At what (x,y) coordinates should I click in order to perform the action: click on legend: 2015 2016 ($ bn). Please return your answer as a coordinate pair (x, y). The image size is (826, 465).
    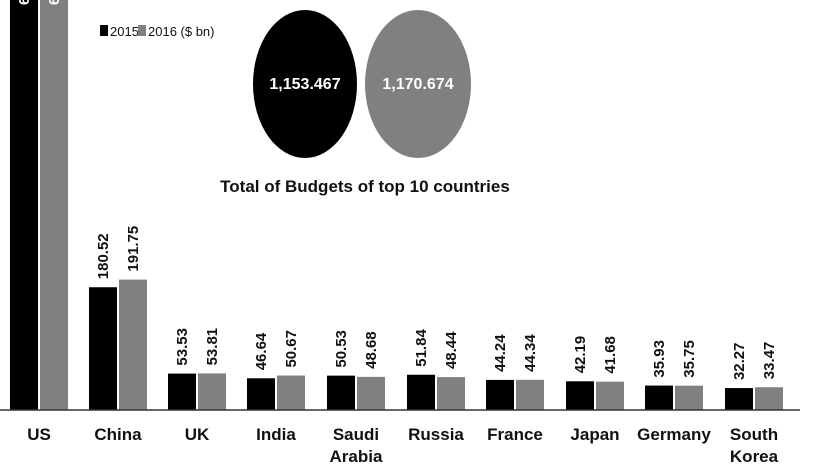
    Looking at the image, I should click on (157, 31).